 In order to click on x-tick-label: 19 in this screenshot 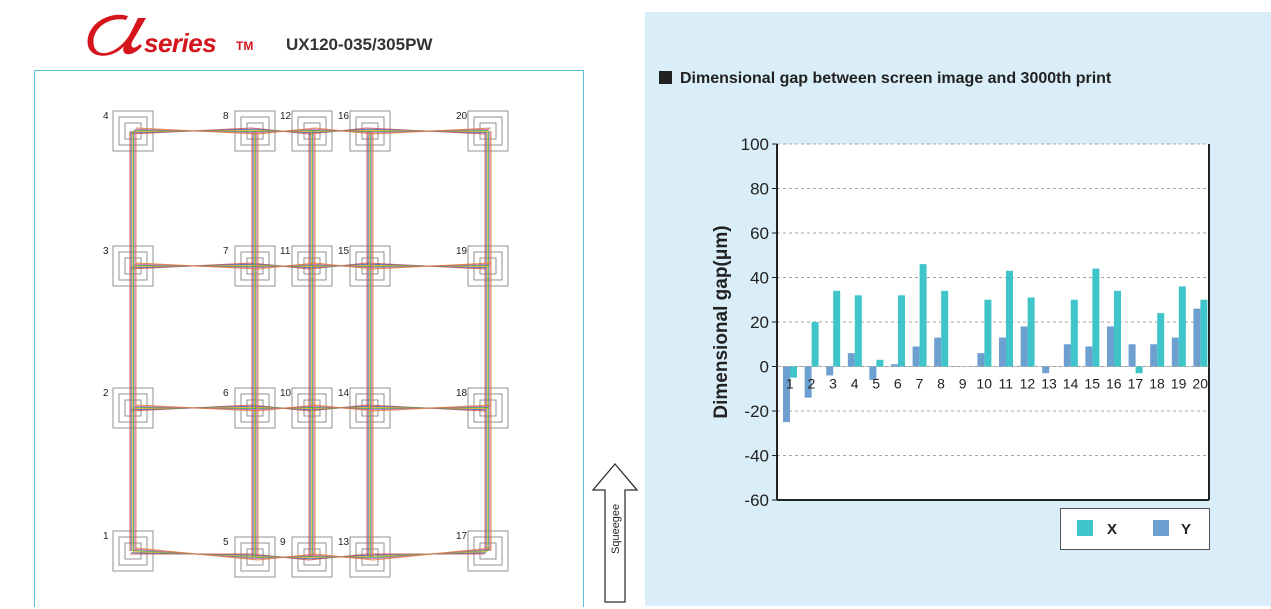, I will do `click(1179, 384)`.